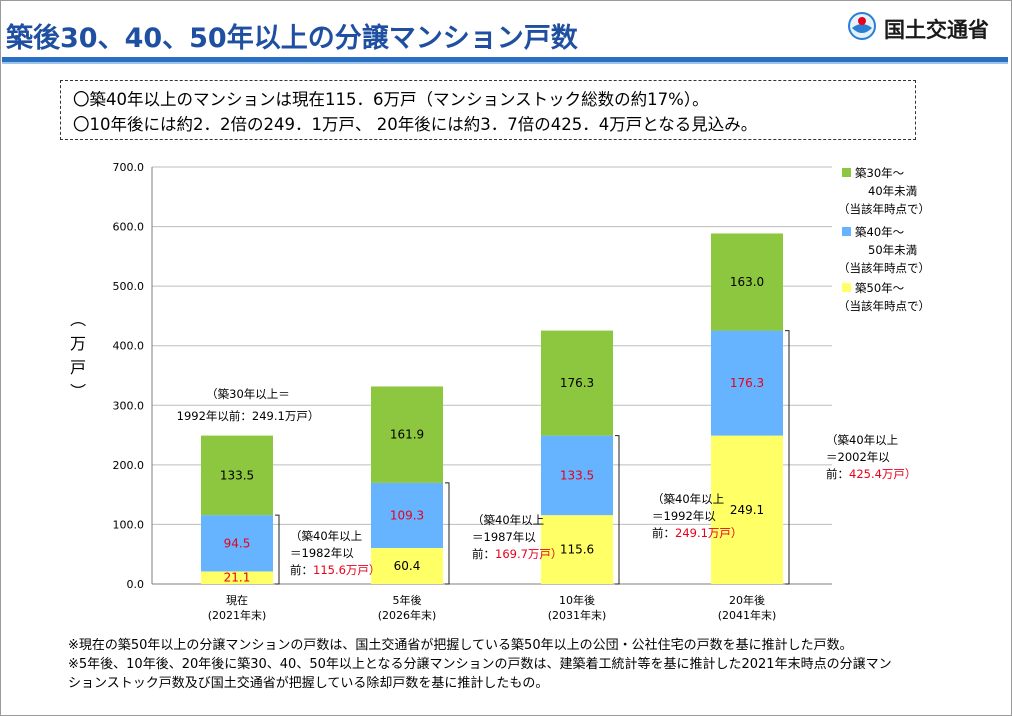  Describe the element at coordinates (505, 63) in the screenshot. I see `title-underline-light` at that location.